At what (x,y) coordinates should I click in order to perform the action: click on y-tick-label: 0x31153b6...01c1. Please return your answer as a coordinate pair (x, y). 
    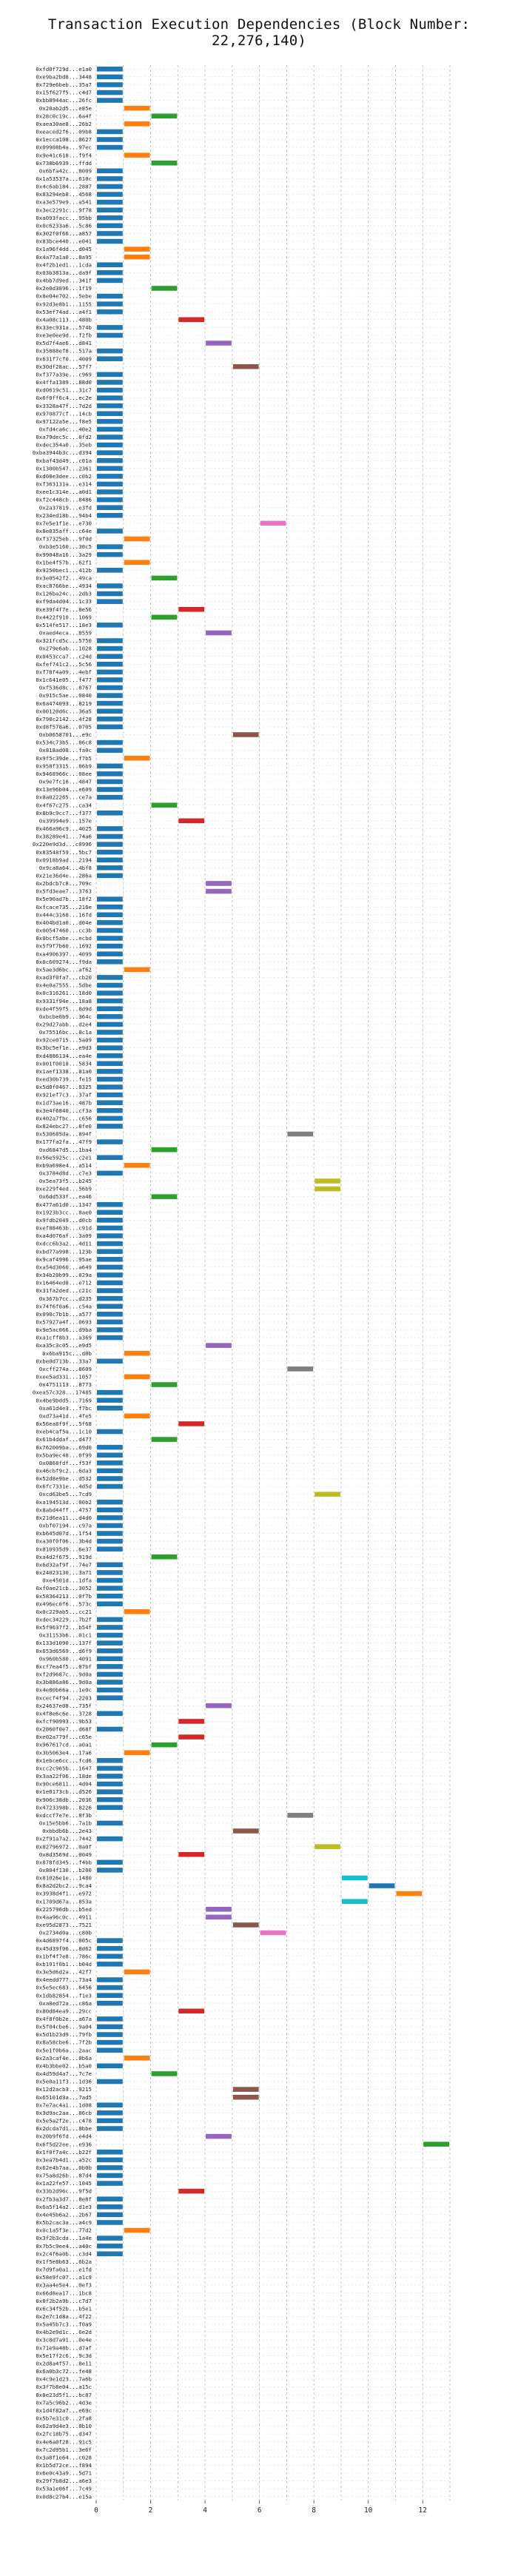
    Looking at the image, I should click on (65, 1635).